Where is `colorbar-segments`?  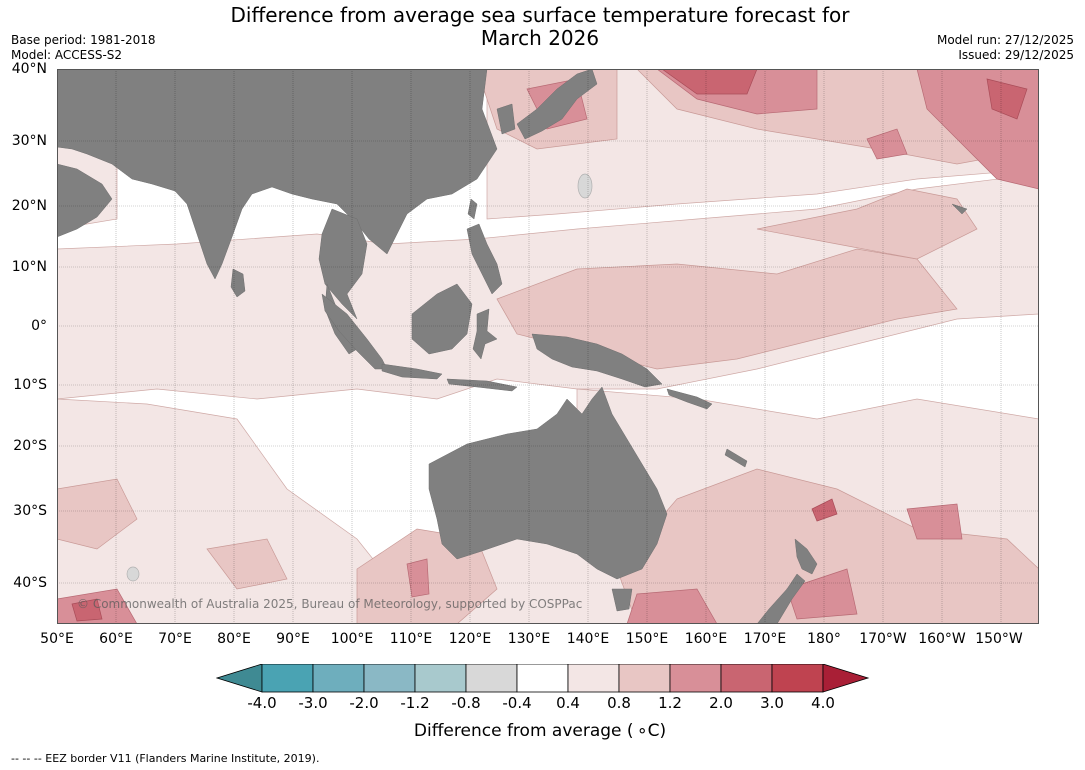 colorbar-segments is located at coordinates (543, 678).